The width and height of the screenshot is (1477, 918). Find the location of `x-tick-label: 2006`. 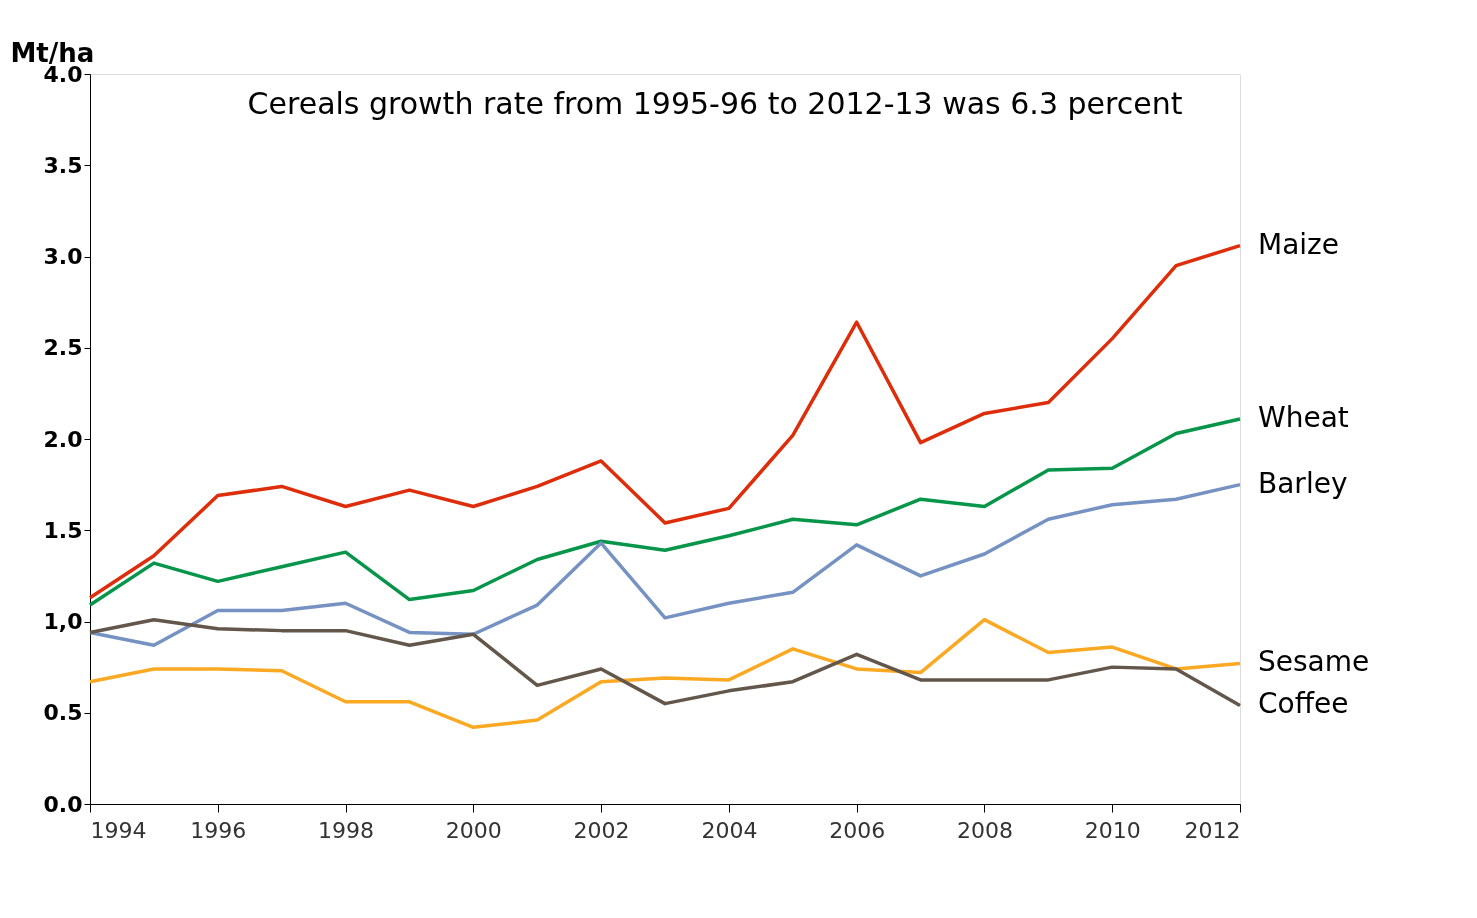

x-tick-label: 2006 is located at coordinates (857, 830).